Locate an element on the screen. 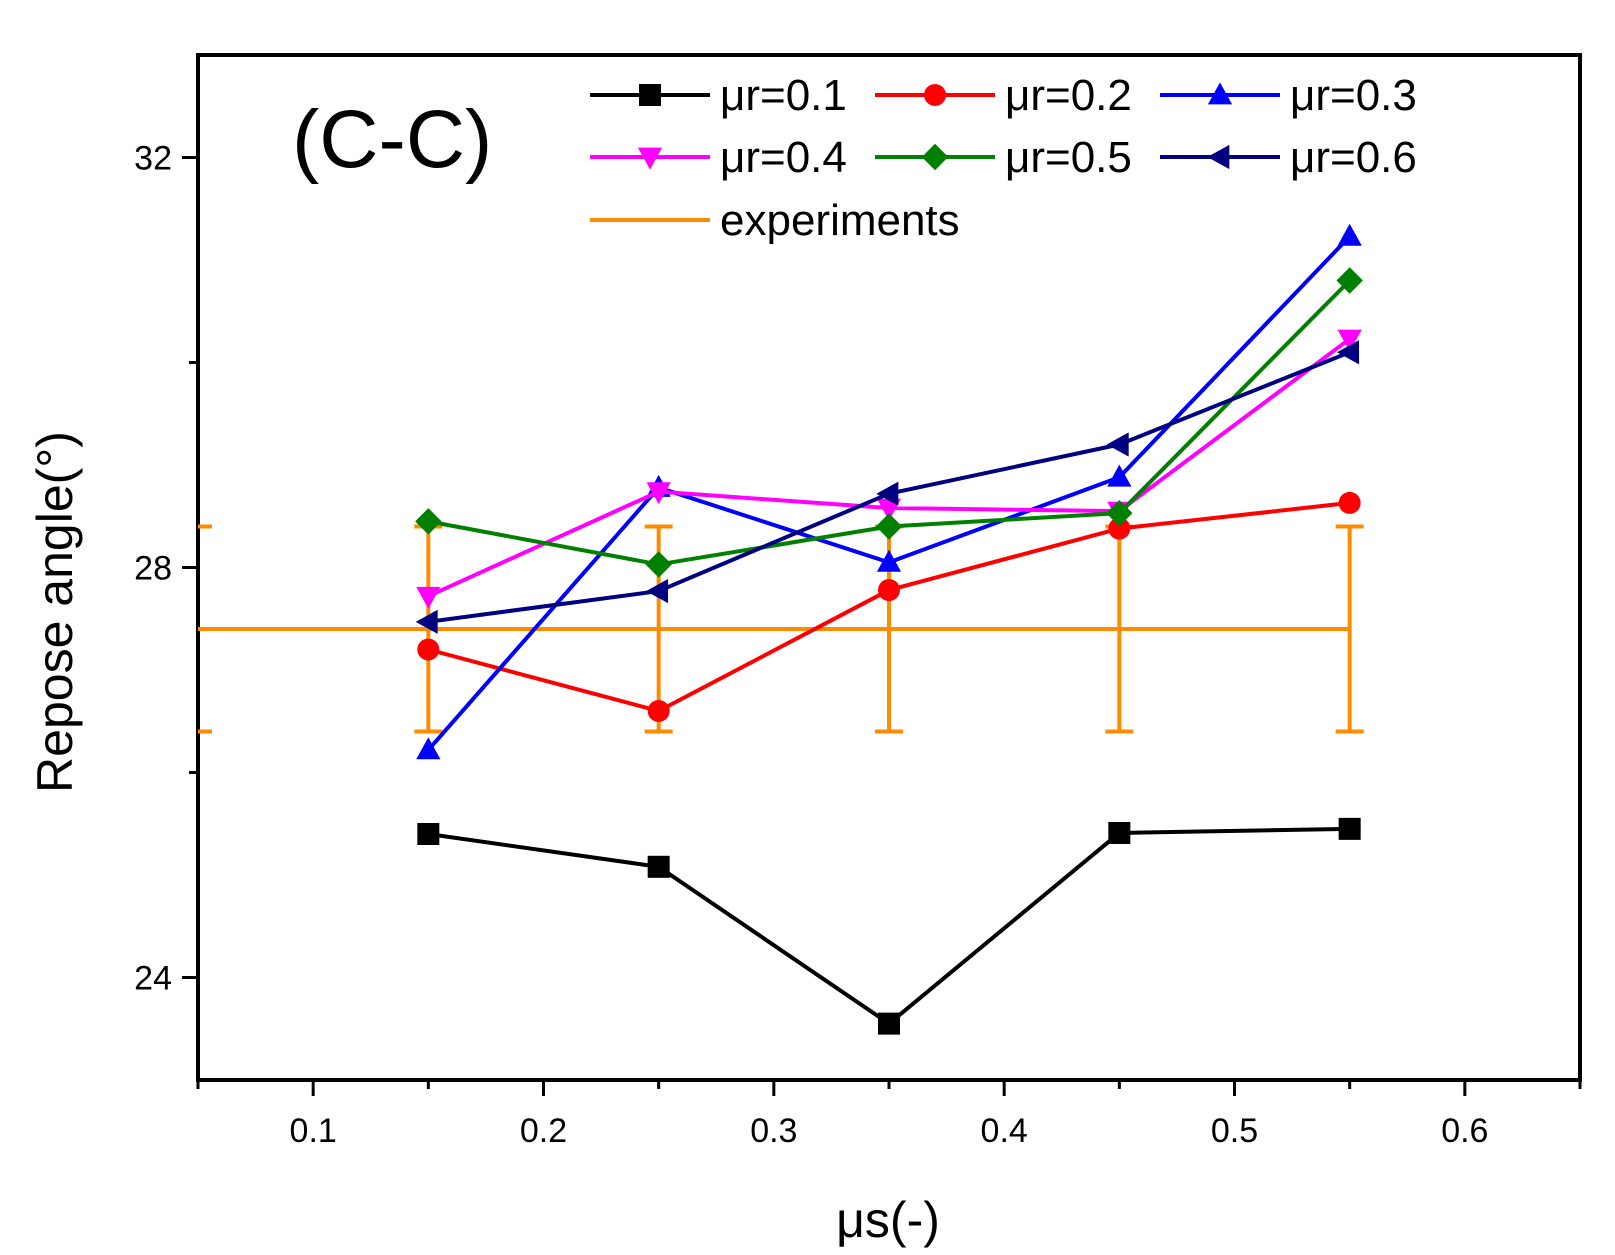 This screenshot has width=1615, height=1255. experiments-layer is located at coordinates (781, 629).